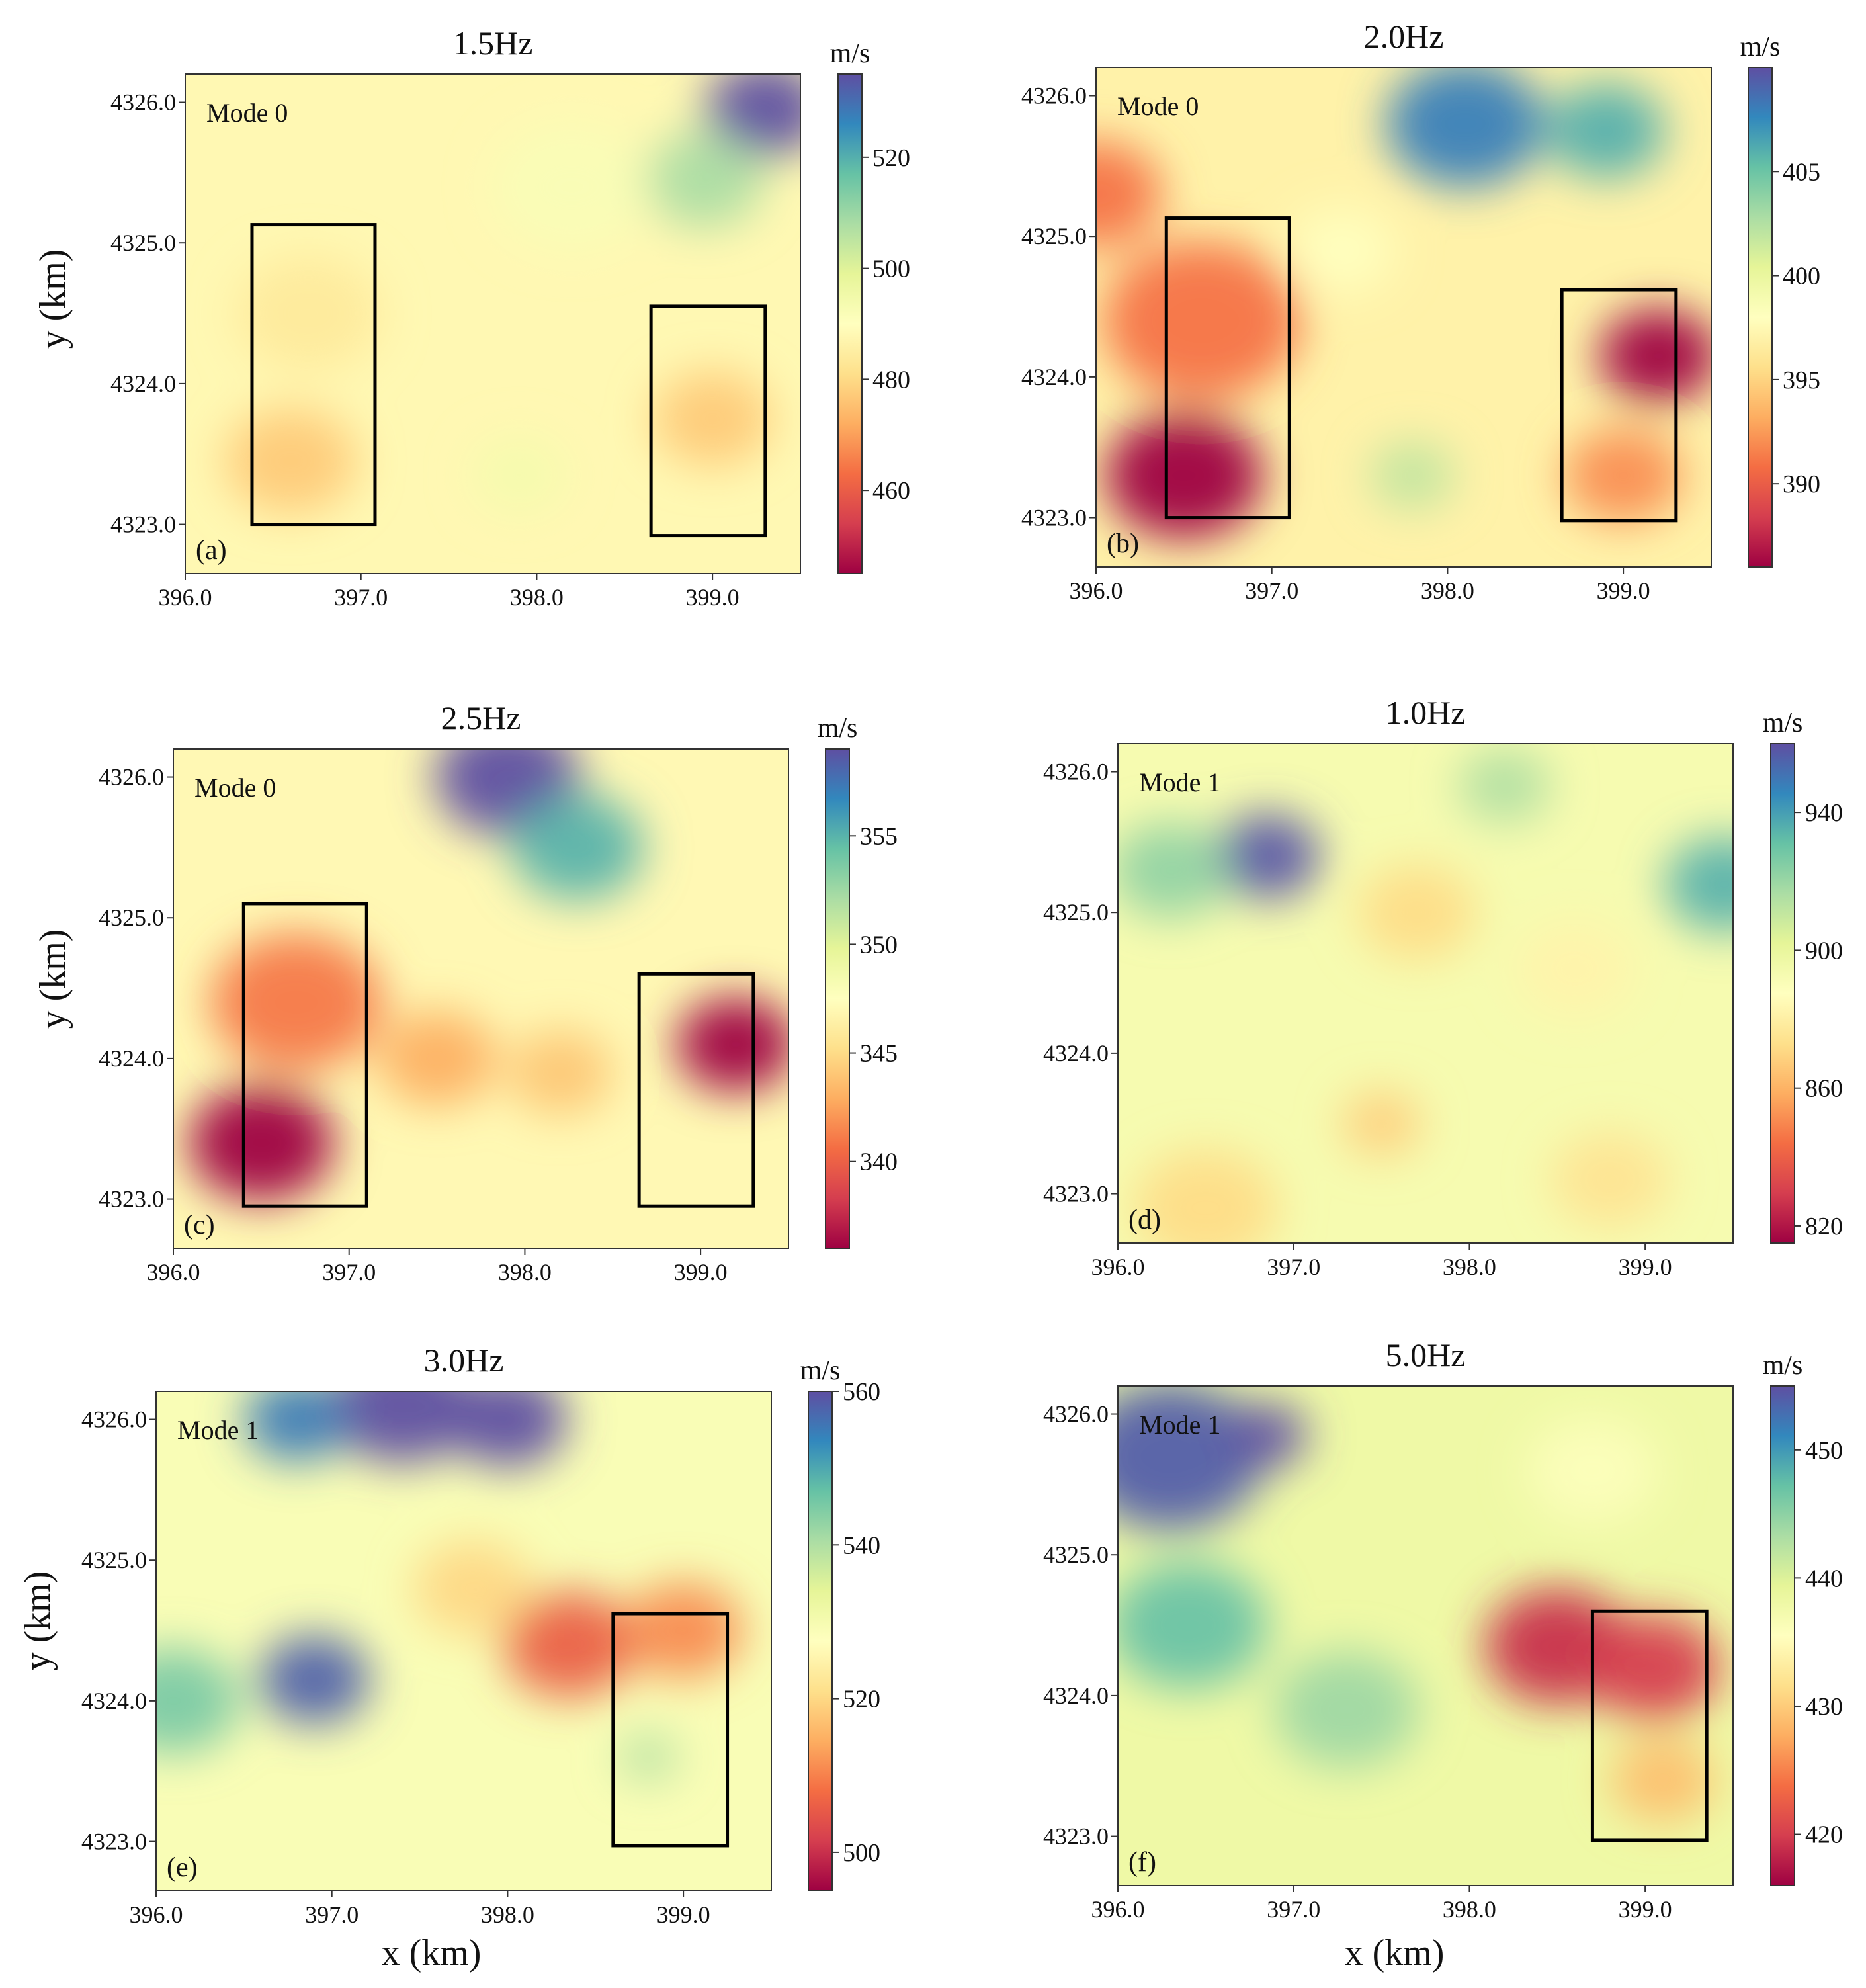  I want to click on mode-label: Mode 1, so click(1179, 1425).